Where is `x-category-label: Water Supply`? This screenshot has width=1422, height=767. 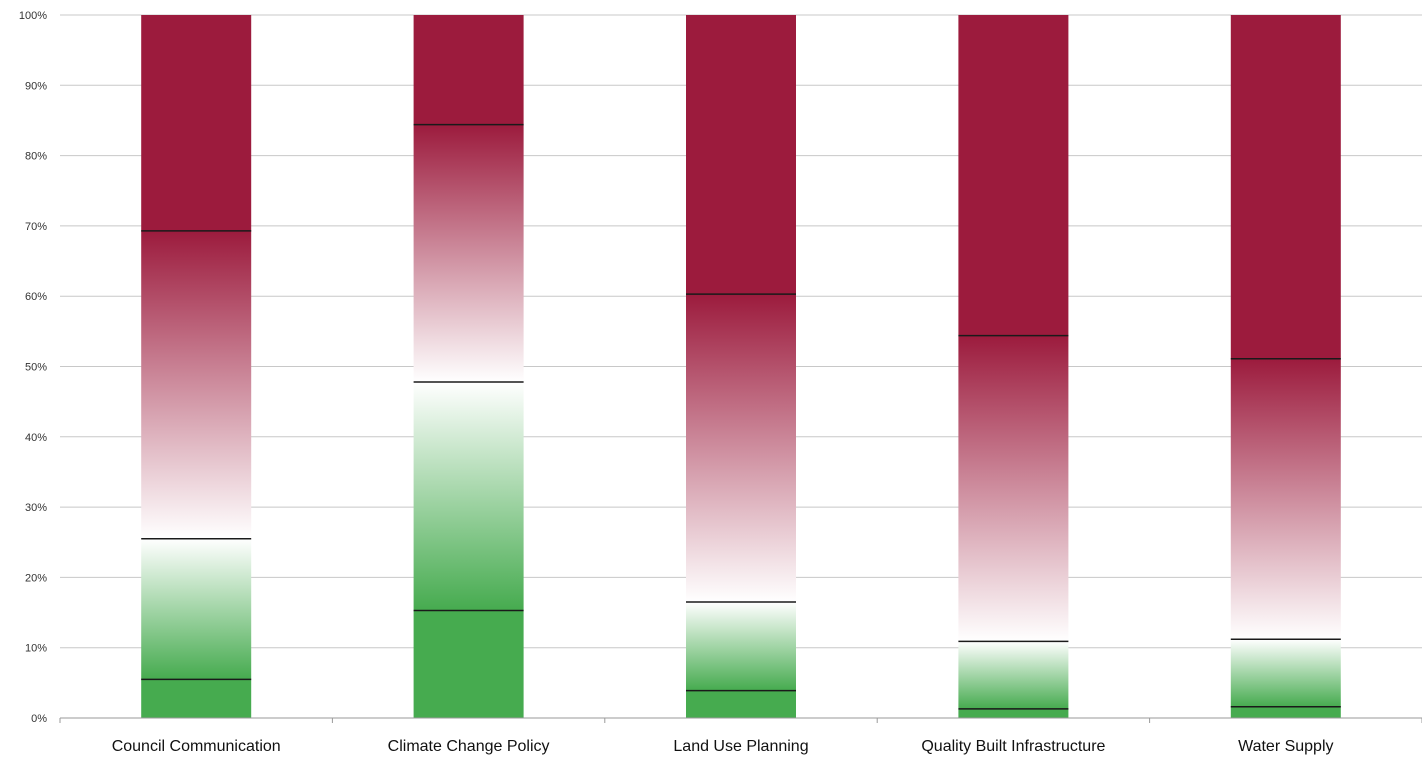 x-category-label: Water Supply is located at coordinates (1285, 746).